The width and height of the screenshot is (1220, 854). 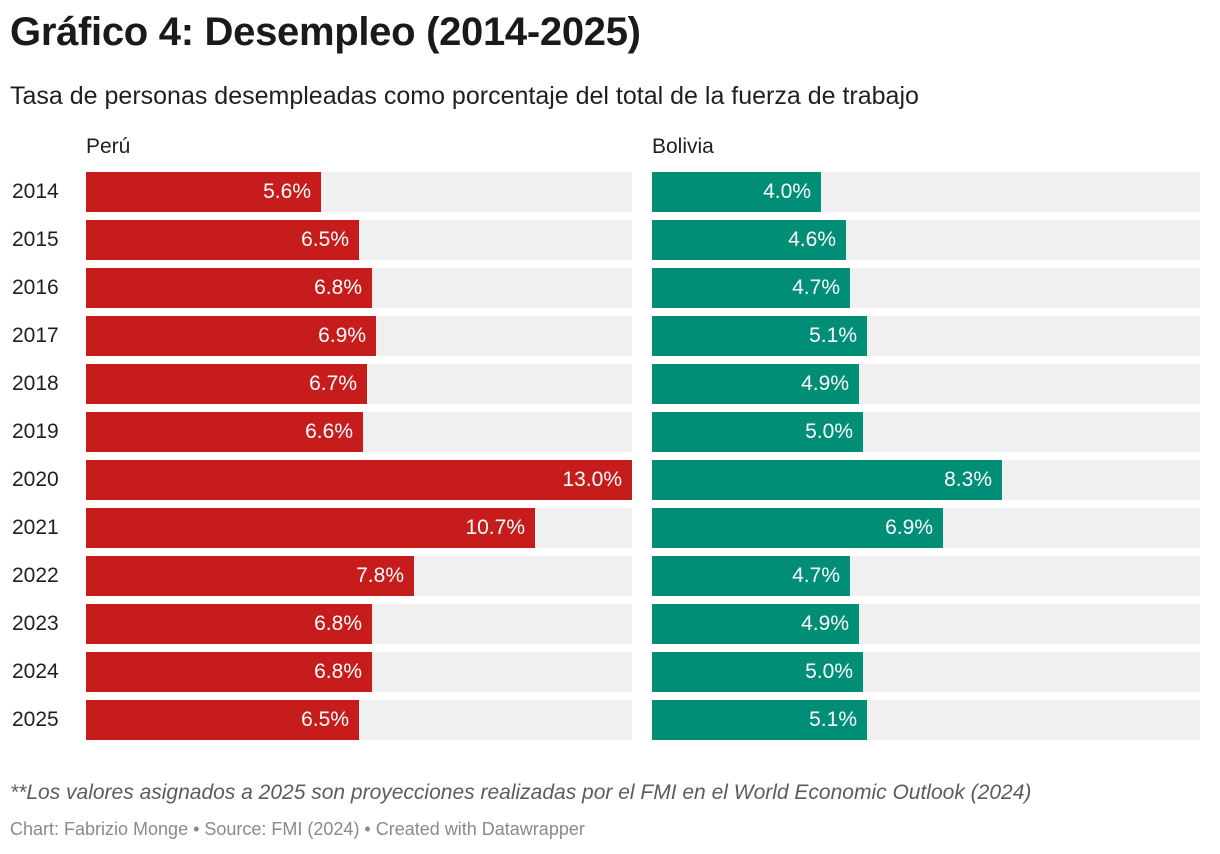 What do you see at coordinates (926, 288) in the screenshot?
I see `bar-track-bolivia-2016: 4.7%` at bounding box center [926, 288].